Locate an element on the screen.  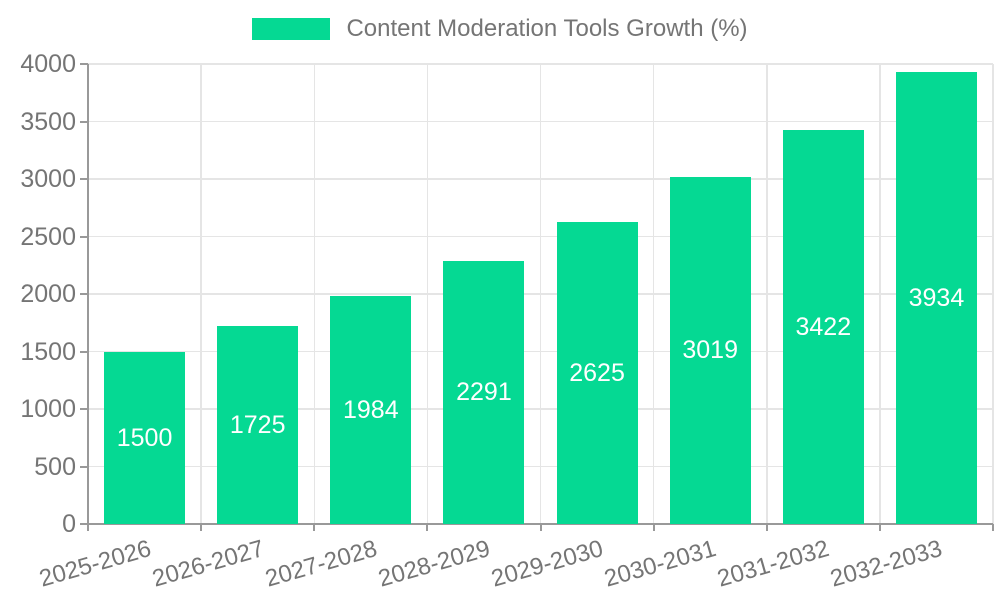
bar-value-label: 2291 is located at coordinates (484, 392).